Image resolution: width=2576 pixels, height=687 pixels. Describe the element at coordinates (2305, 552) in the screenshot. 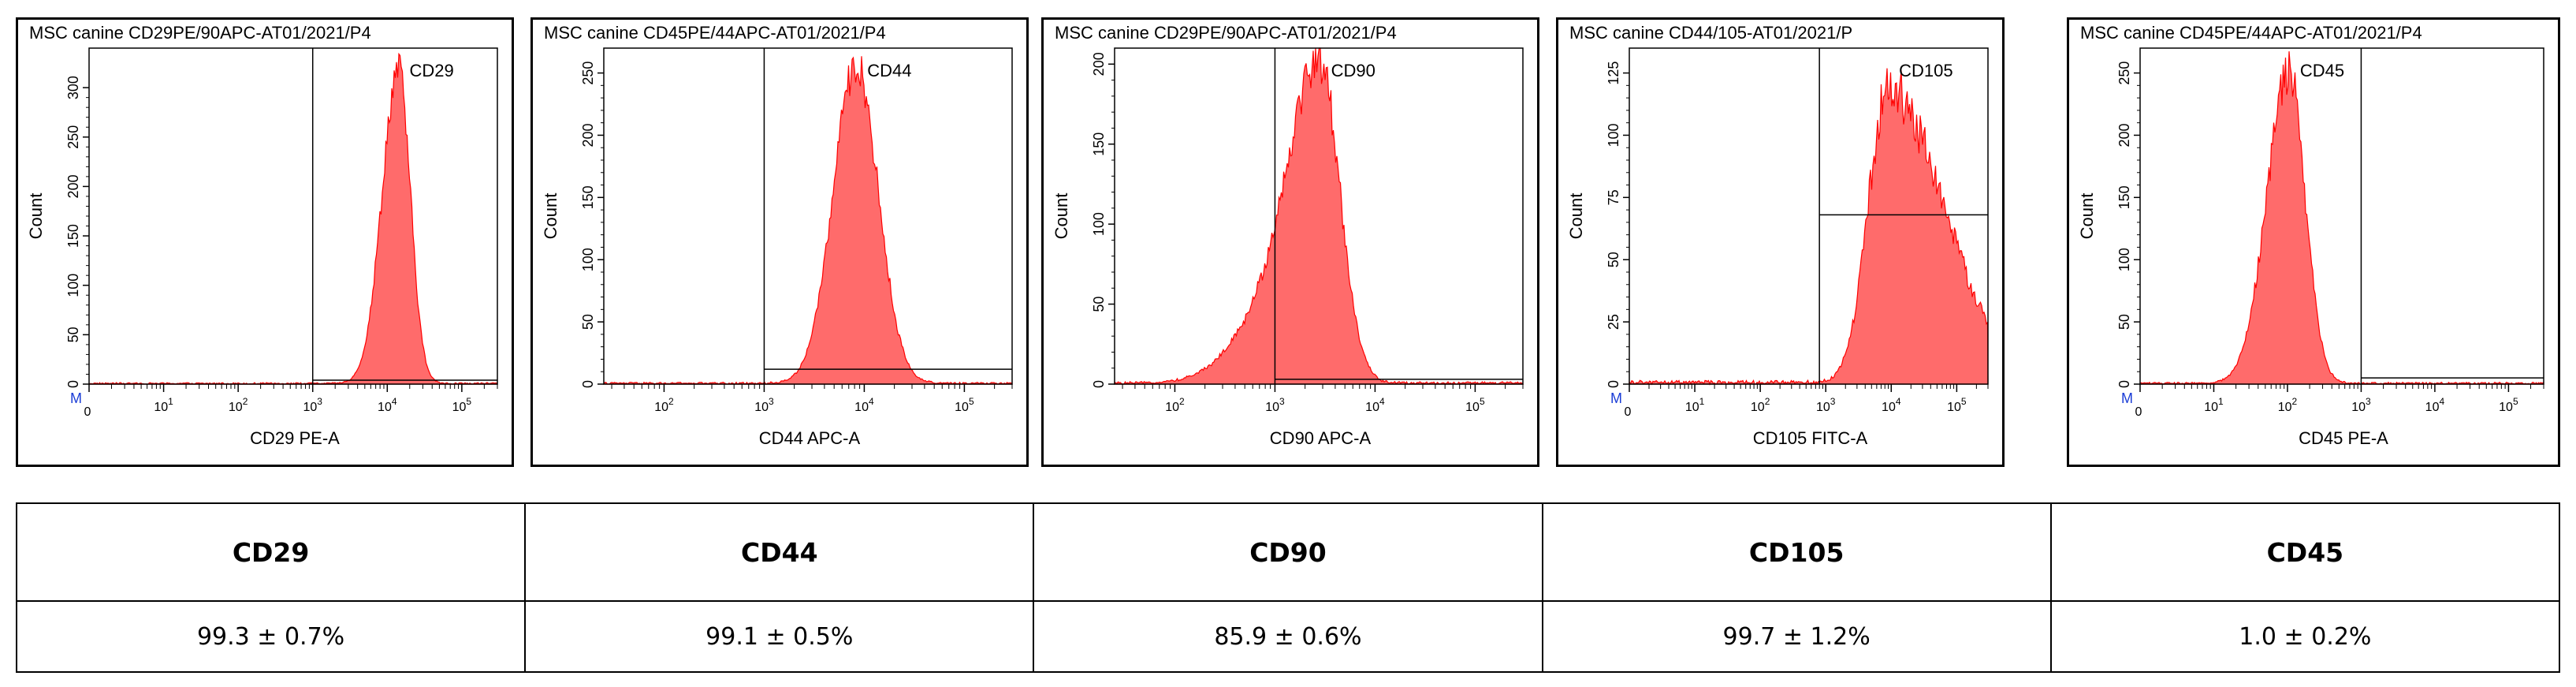

I see `table-header-cd45: CD45` at that location.